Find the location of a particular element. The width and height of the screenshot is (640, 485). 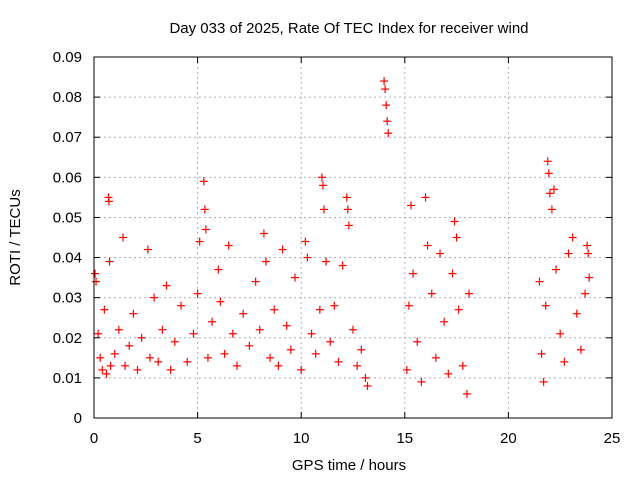

y-tick-label: 0.01 is located at coordinates (67, 378).